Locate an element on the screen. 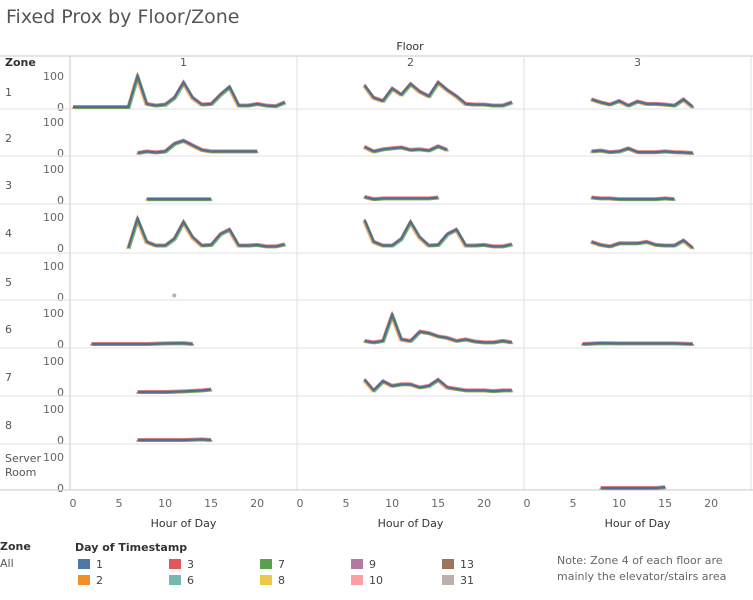  legend-label: 31 is located at coordinates (467, 580).